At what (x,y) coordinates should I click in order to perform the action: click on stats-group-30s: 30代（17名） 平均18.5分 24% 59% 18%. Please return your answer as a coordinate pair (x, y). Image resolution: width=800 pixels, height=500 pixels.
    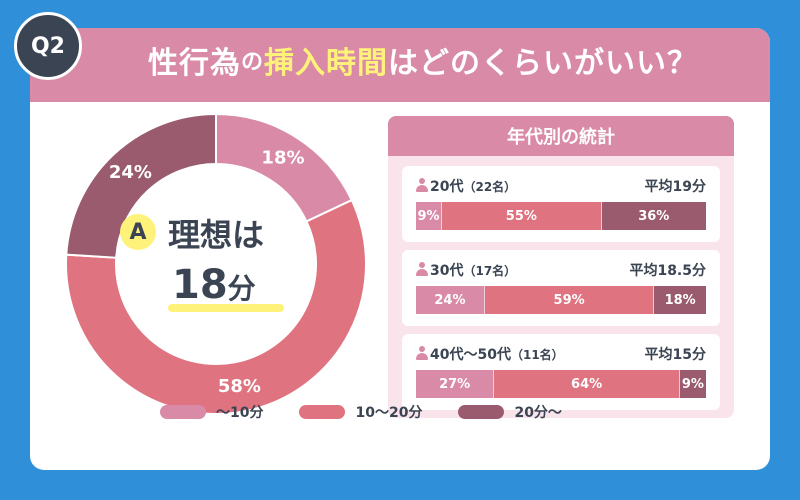
    Looking at the image, I should click on (561, 288).